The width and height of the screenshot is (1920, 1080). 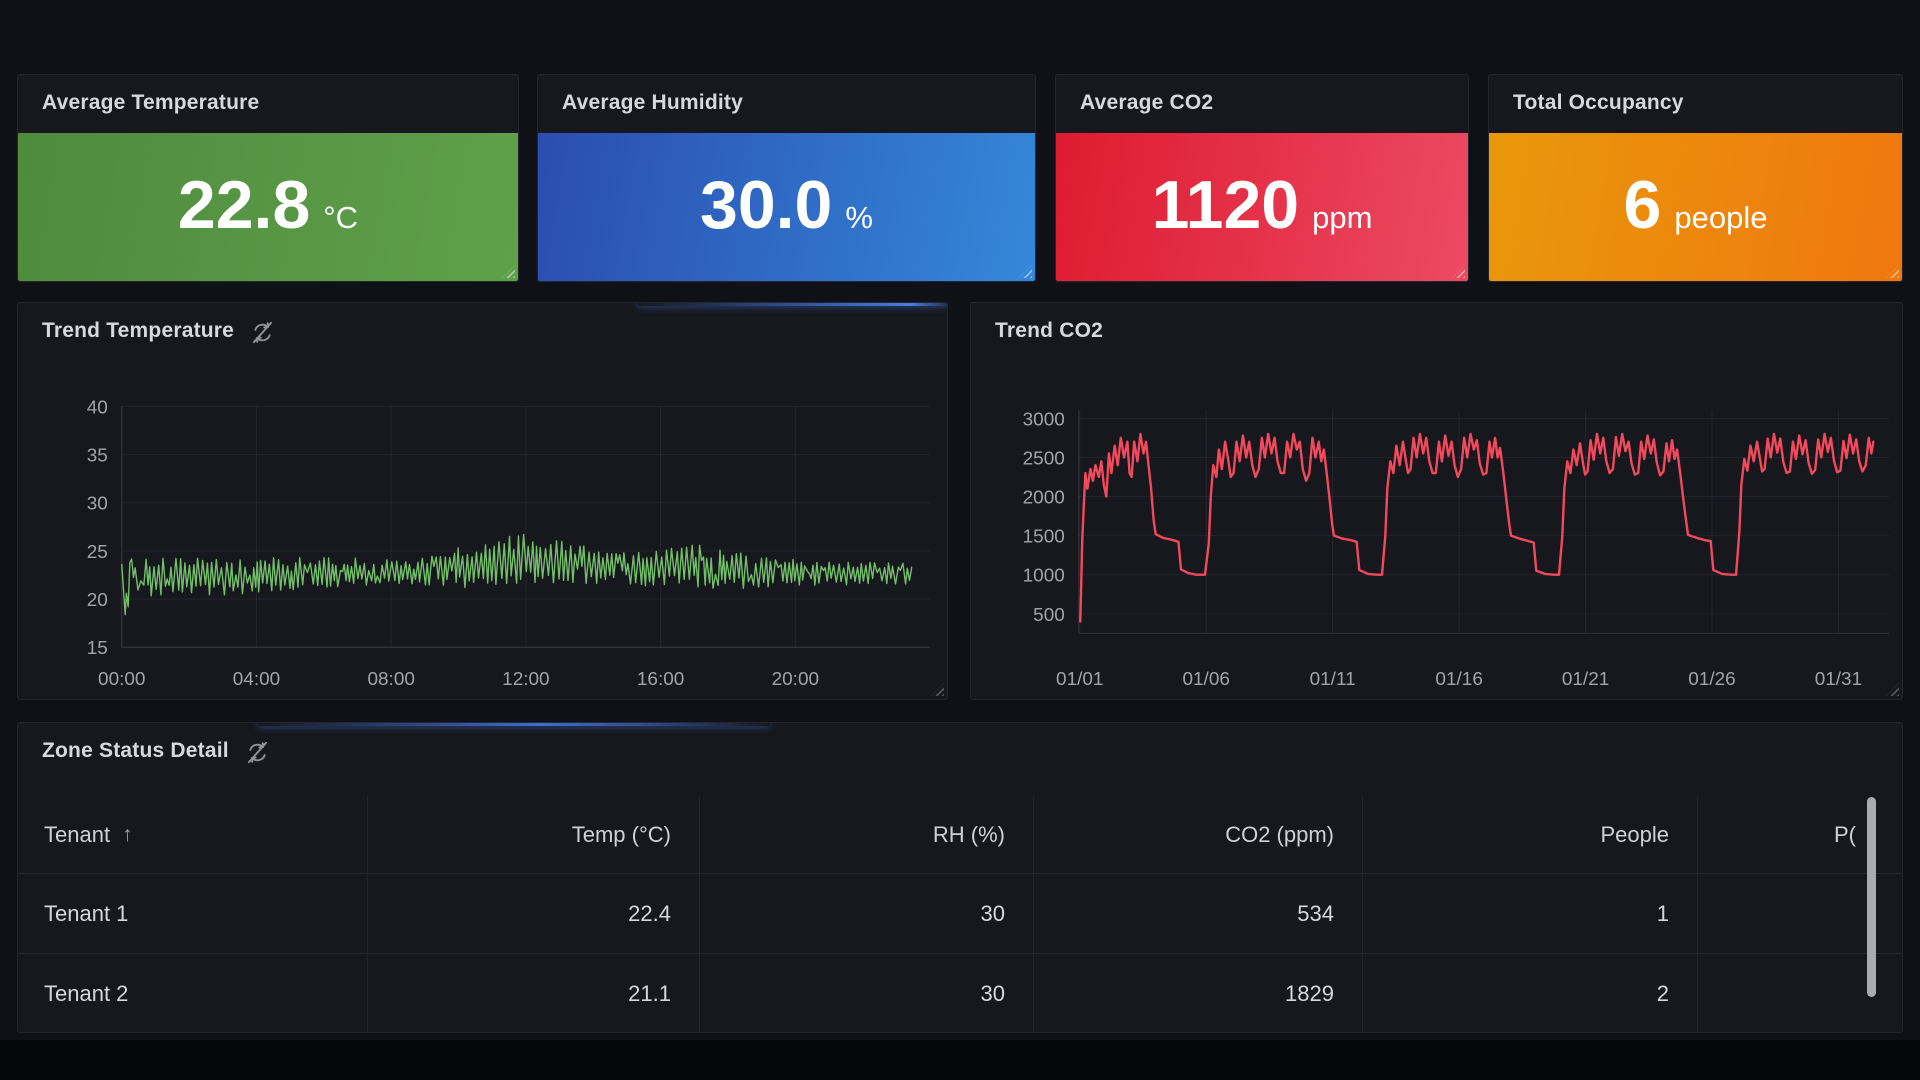 I want to click on svg-text: 01/01, so click(x=1079, y=679).